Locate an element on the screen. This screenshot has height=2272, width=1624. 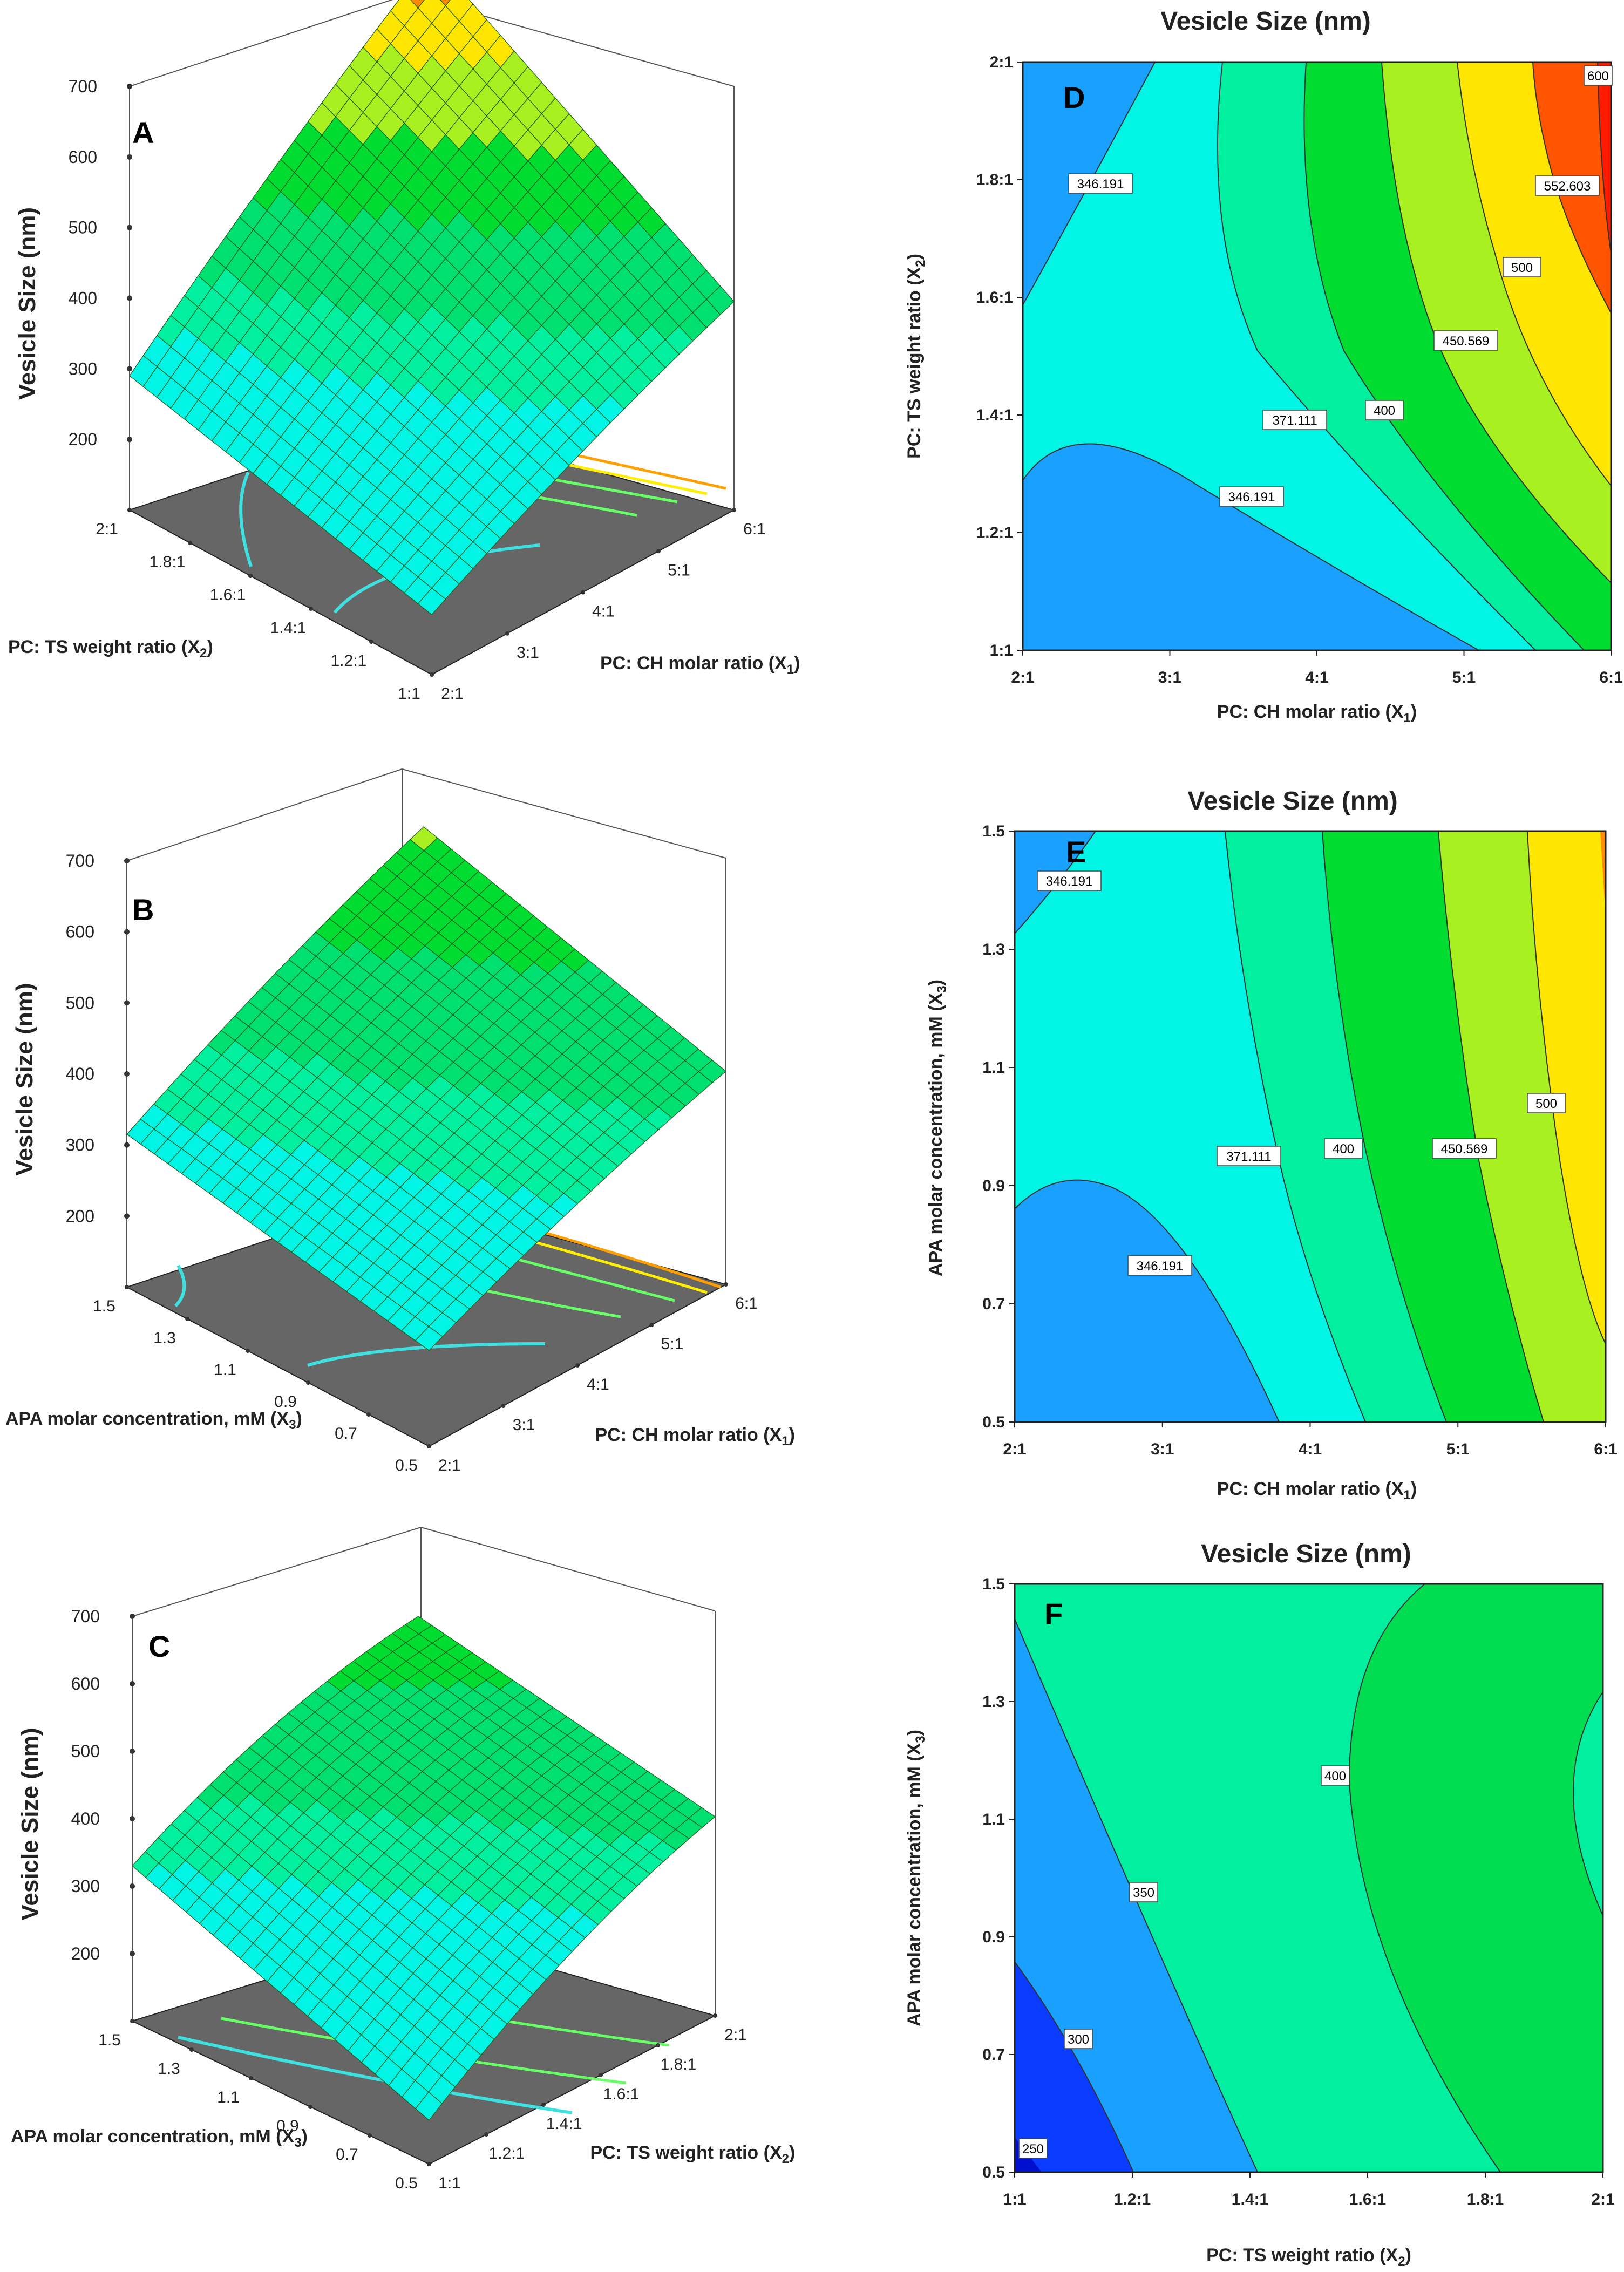
x1-tick-label: 5:1 is located at coordinates (672, 1344).